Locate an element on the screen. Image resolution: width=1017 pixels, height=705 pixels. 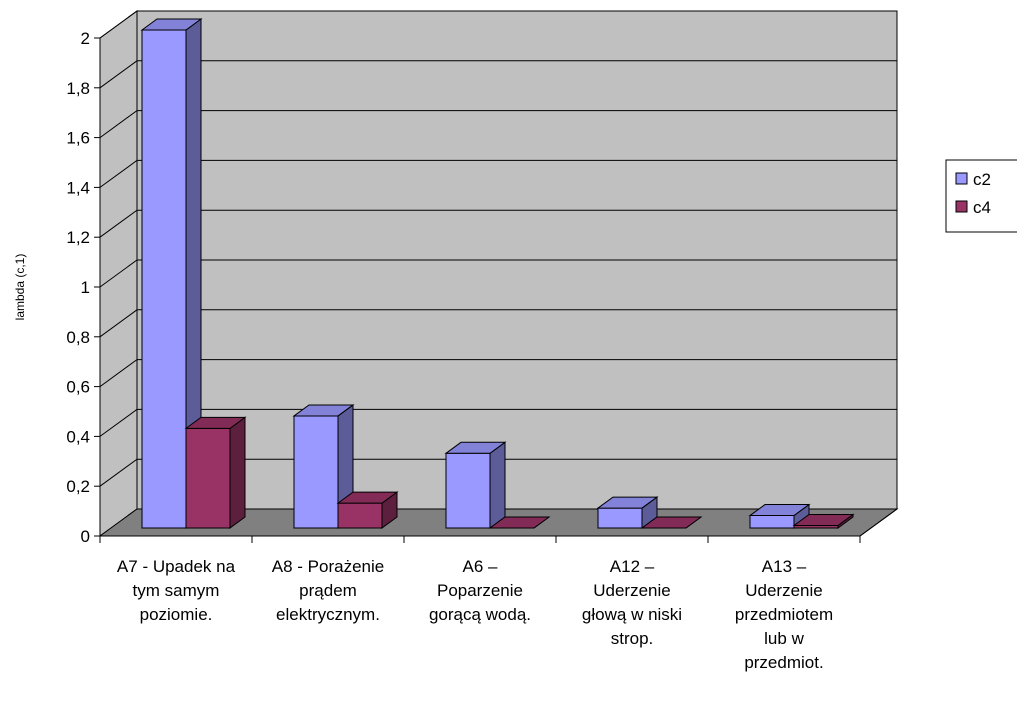
x-tick-label-line: strop. is located at coordinates (632, 638).